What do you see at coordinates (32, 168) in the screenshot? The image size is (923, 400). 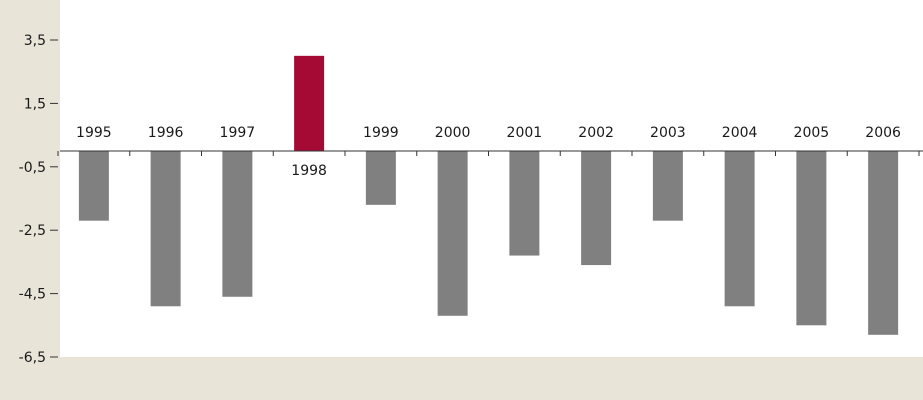 I see `y-tick-label: -0,5` at bounding box center [32, 168].